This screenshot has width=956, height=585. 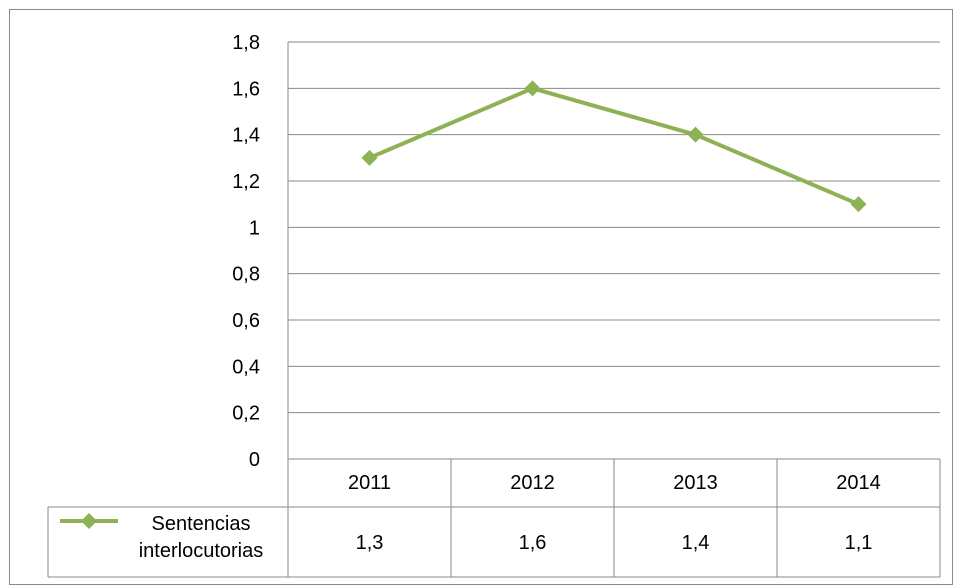 What do you see at coordinates (695, 483) in the screenshot?
I see `x-category-label: 2013` at bounding box center [695, 483].